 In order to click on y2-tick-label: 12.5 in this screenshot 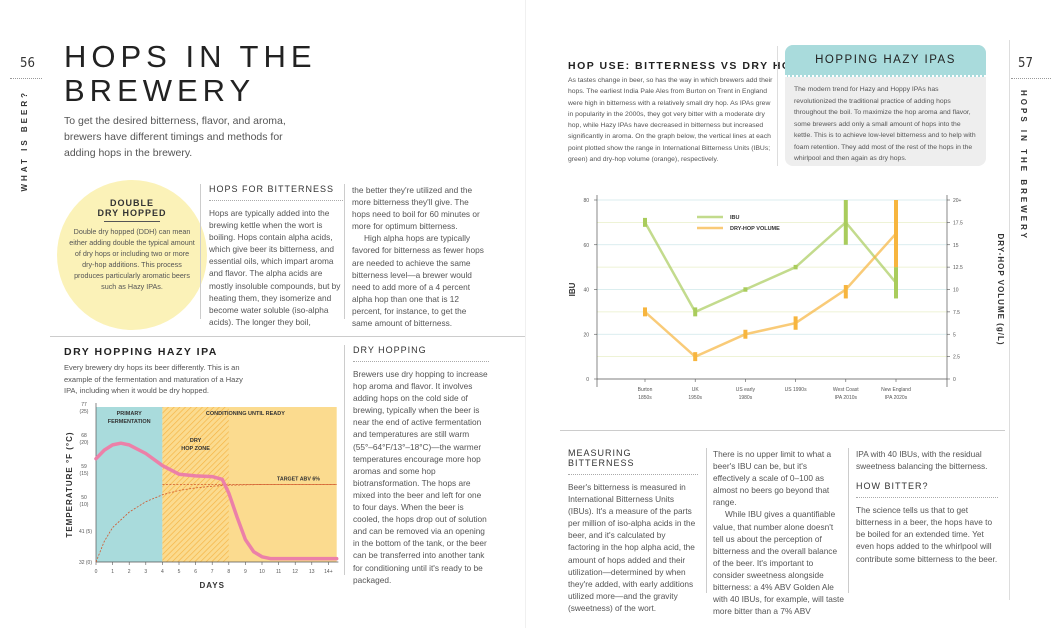, I will do `click(958, 268)`.